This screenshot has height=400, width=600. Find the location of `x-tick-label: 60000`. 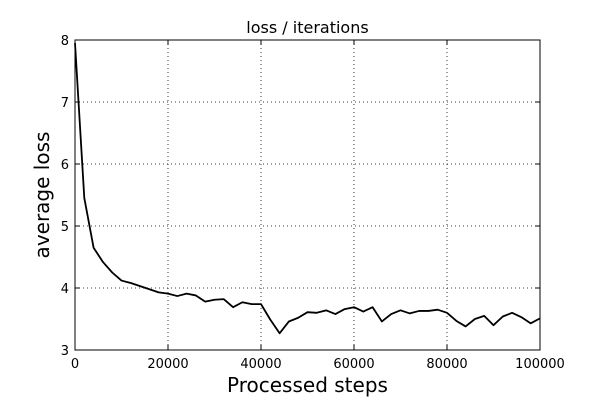

x-tick-label: 60000 is located at coordinates (353, 364).